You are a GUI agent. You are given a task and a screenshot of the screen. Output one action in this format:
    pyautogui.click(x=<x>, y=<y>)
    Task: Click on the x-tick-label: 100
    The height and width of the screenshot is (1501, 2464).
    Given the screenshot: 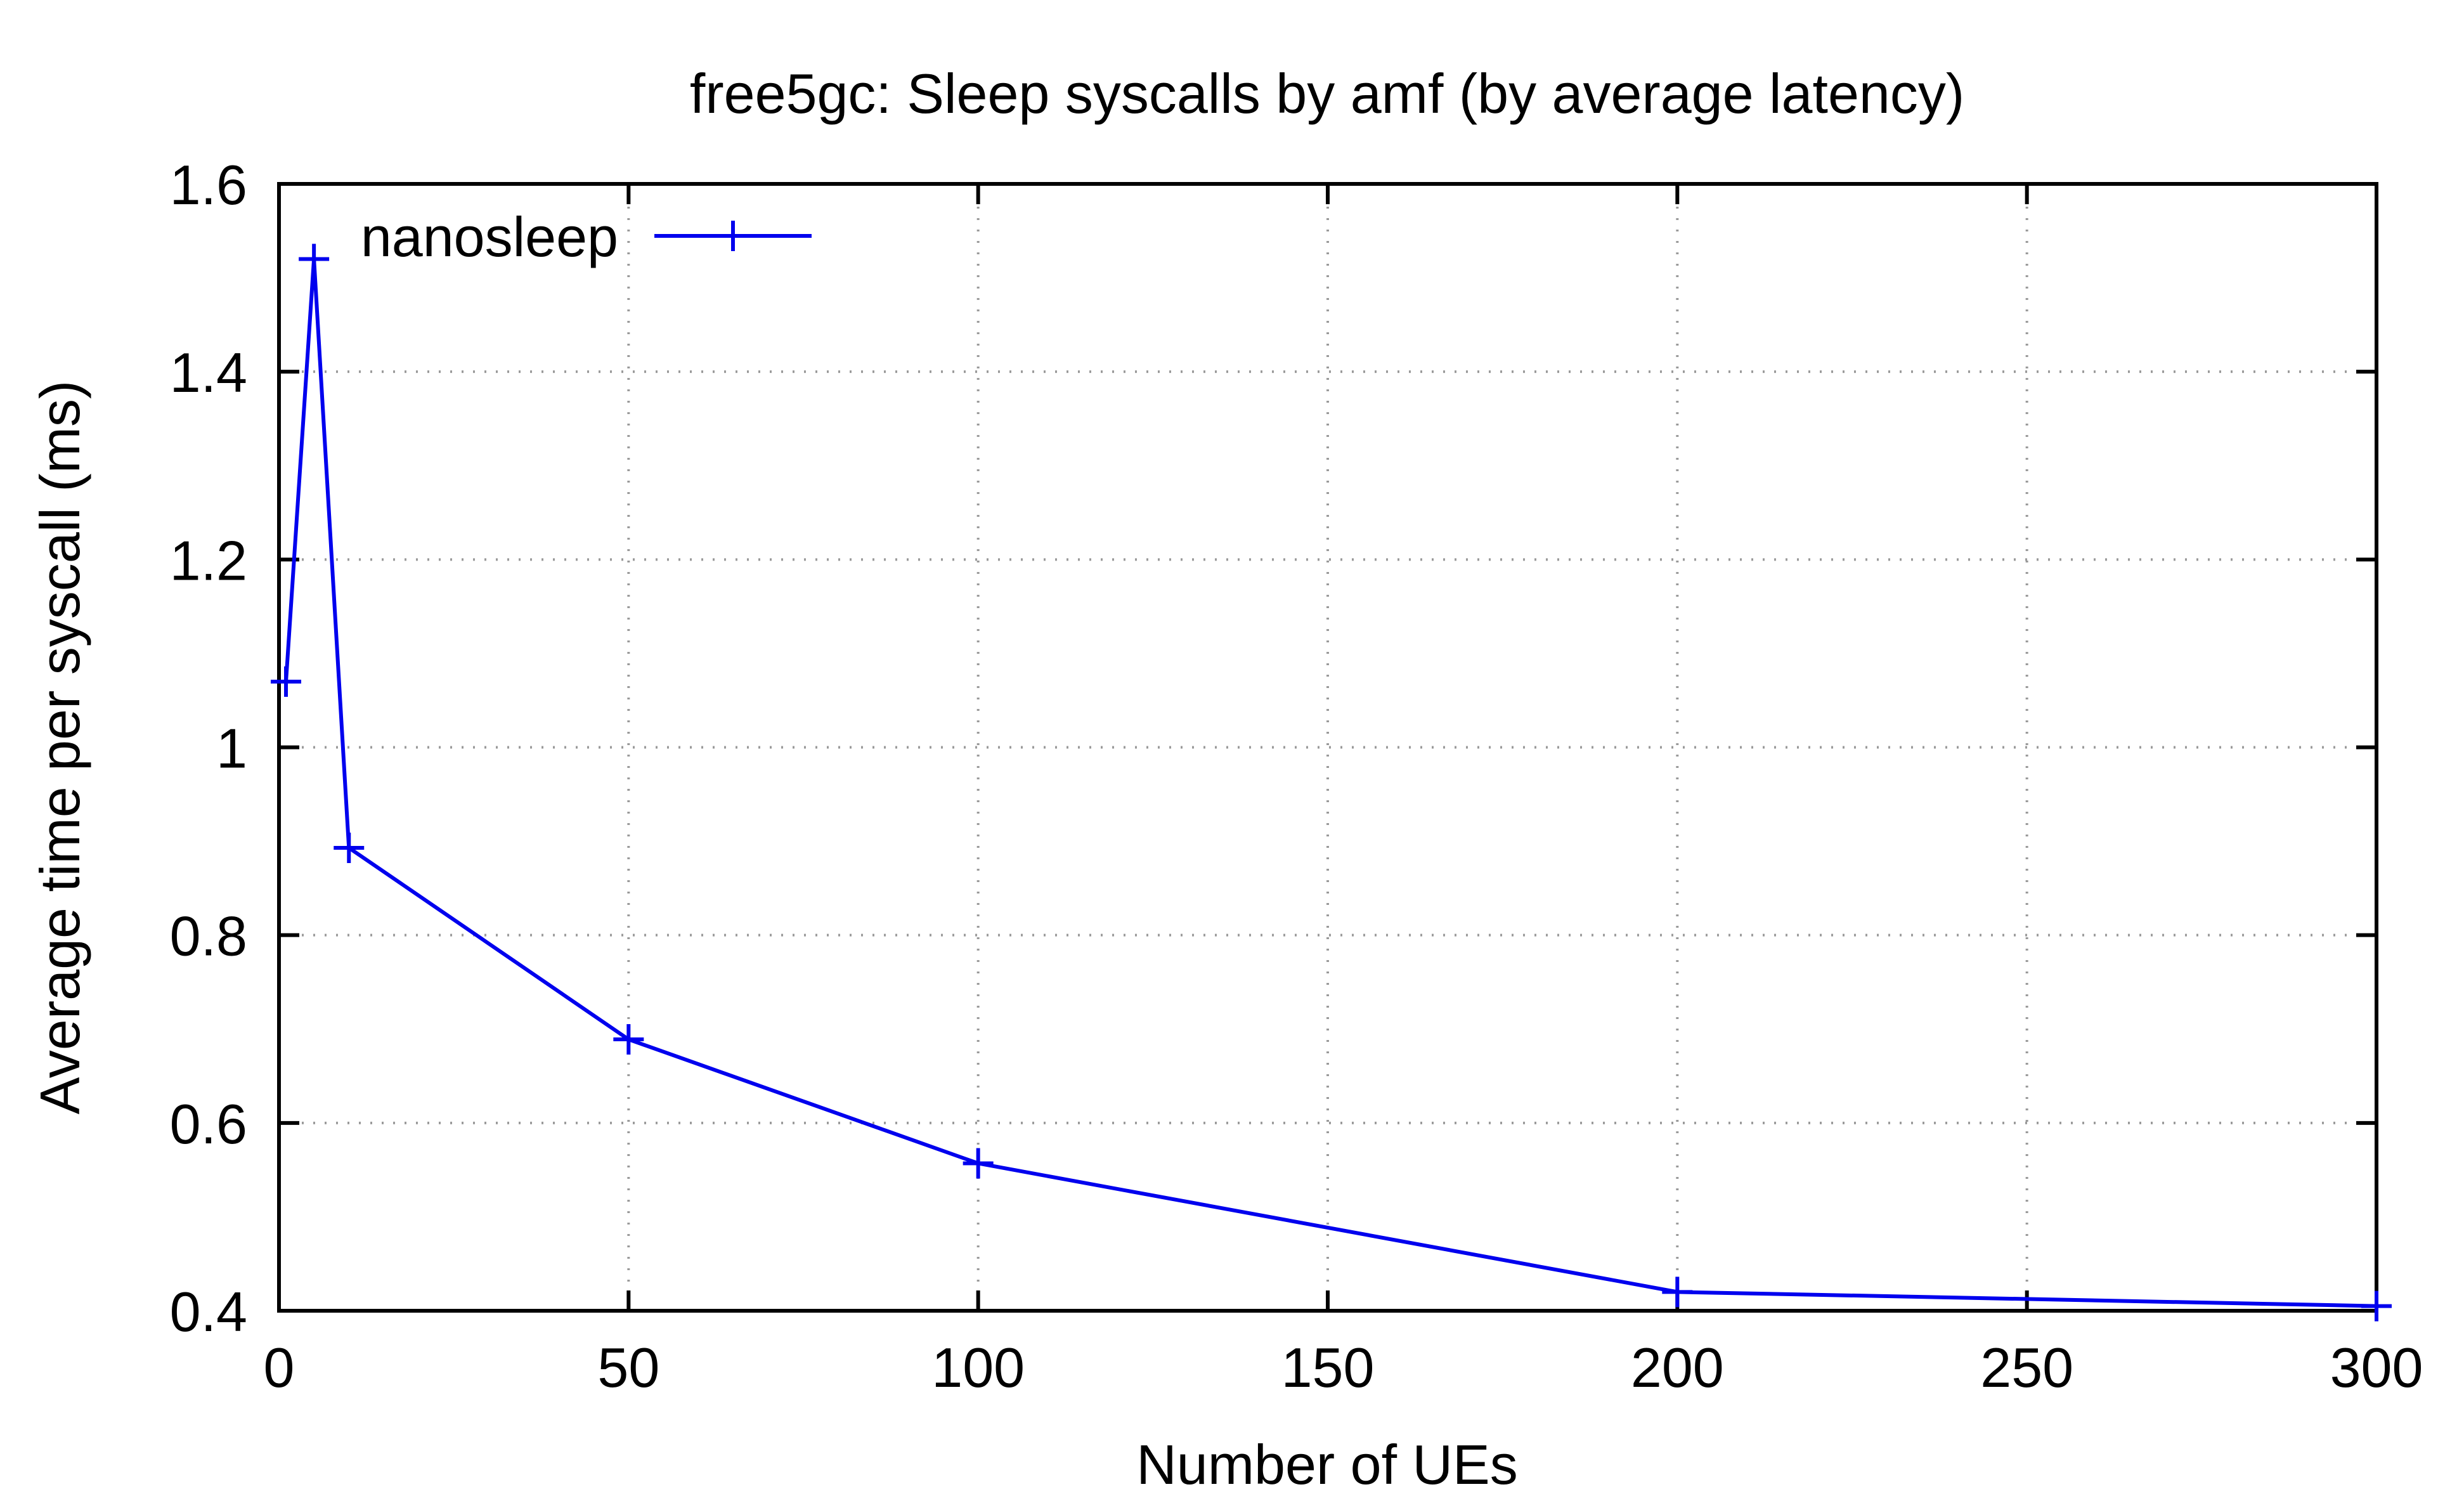 What is the action you would take?
    pyautogui.click(x=978, y=1367)
    